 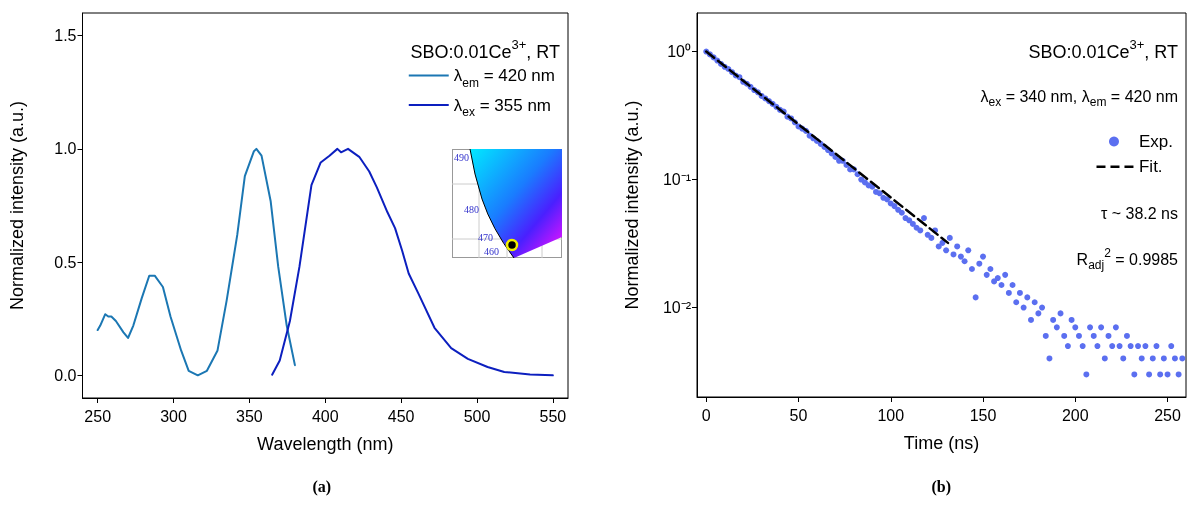 I want to click on x-axis-title: Wavelength (nm), so click(x=325, y=443).